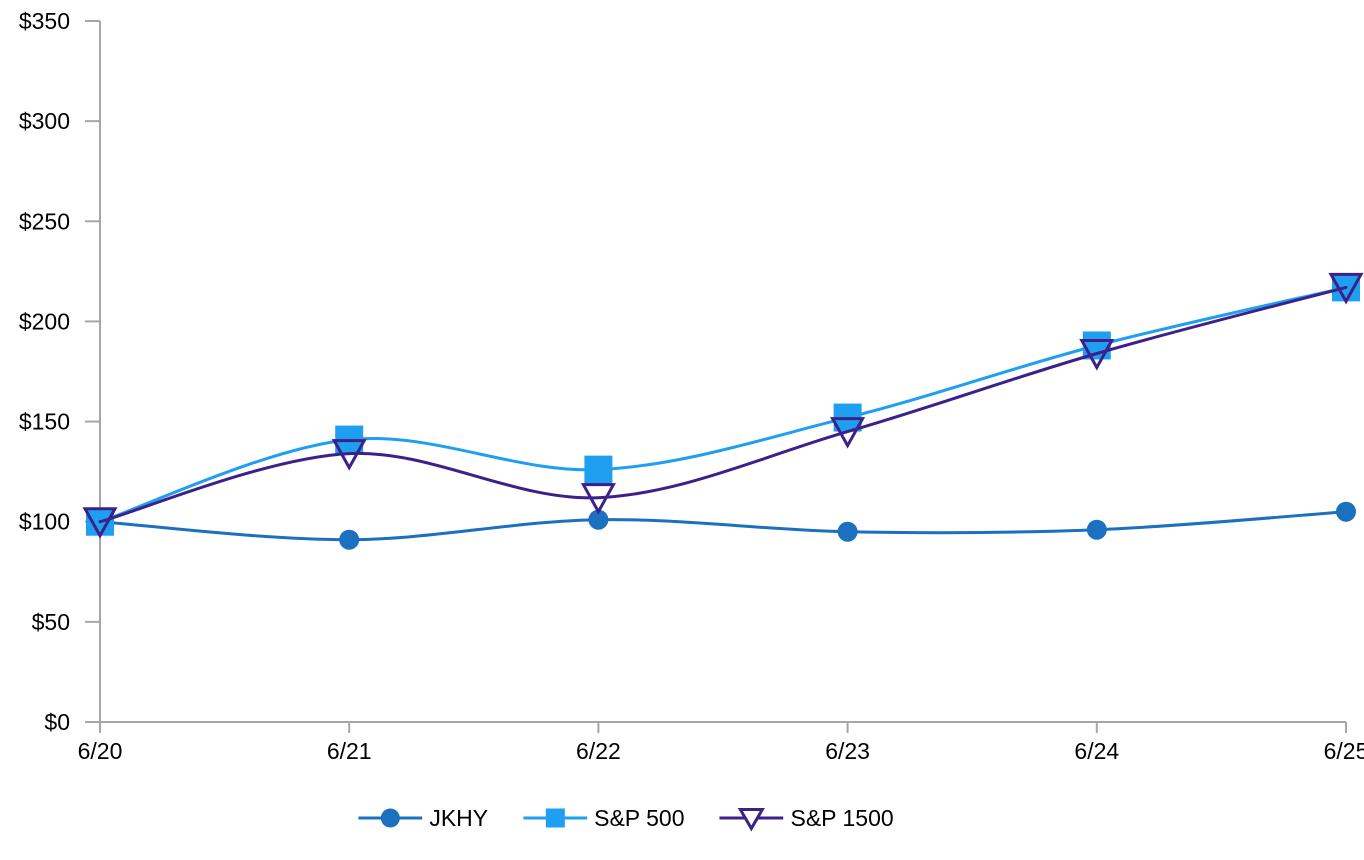 The width and height of the screenshot is (1364, 860). I want to click on x-tick-label: 6/25, so click(1344, 751).